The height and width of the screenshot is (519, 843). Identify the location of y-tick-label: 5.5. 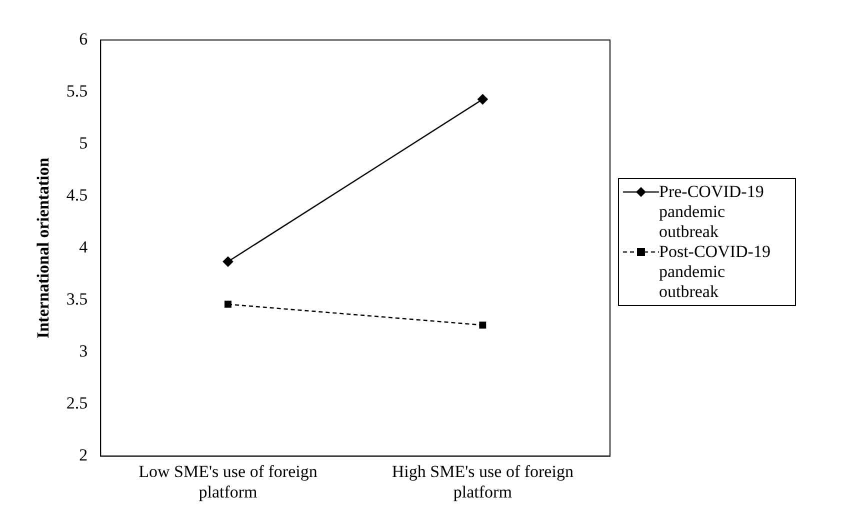
(77, 90).